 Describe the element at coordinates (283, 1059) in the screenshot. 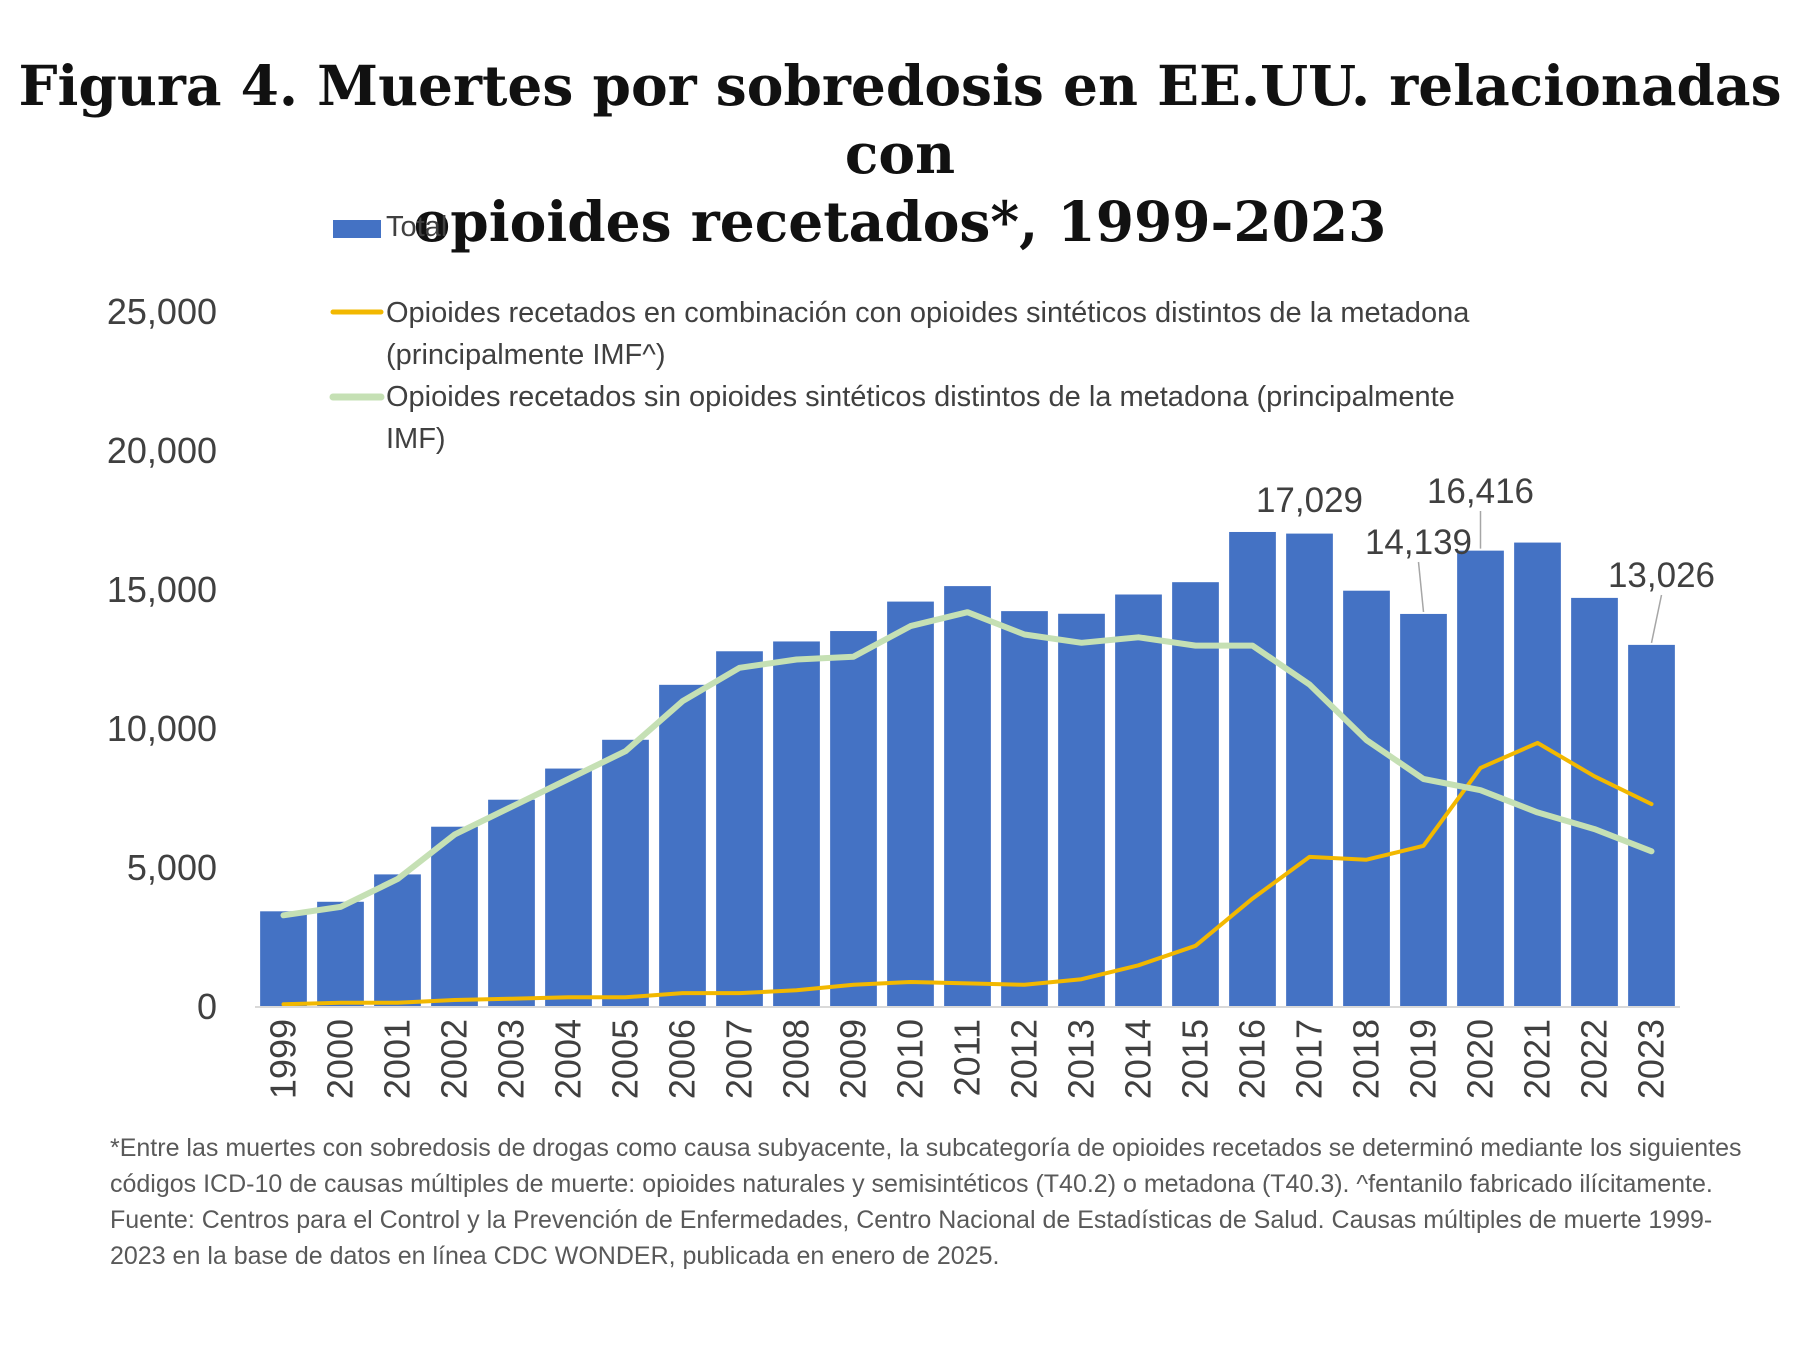

I see `x-tick-label: 1999` at that location.